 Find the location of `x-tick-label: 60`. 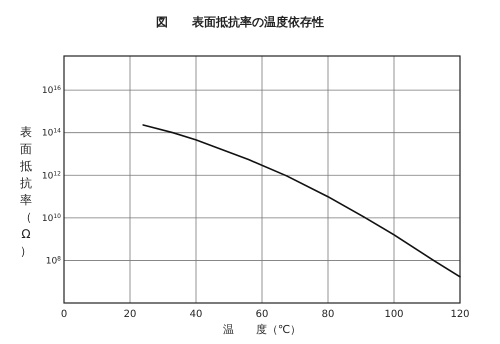

x-tick-label: 60 is located at coordinates (262, 314).